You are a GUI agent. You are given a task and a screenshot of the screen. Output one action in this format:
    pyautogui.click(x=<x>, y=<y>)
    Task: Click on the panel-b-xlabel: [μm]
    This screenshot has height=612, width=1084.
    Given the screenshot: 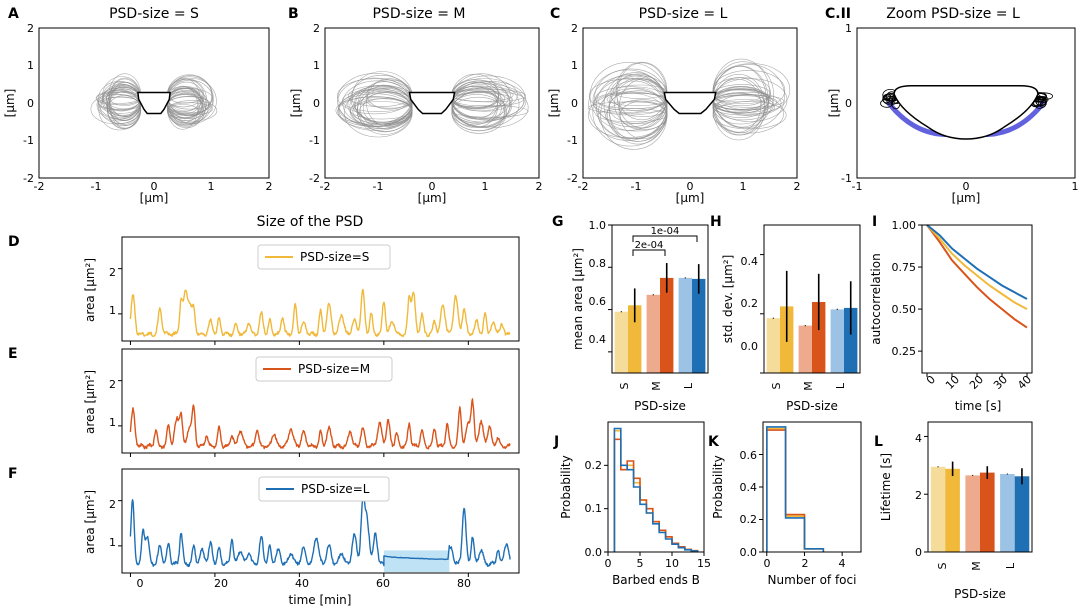 What is the action you would take?
    pyautogui.click(x=432, y=198)
    